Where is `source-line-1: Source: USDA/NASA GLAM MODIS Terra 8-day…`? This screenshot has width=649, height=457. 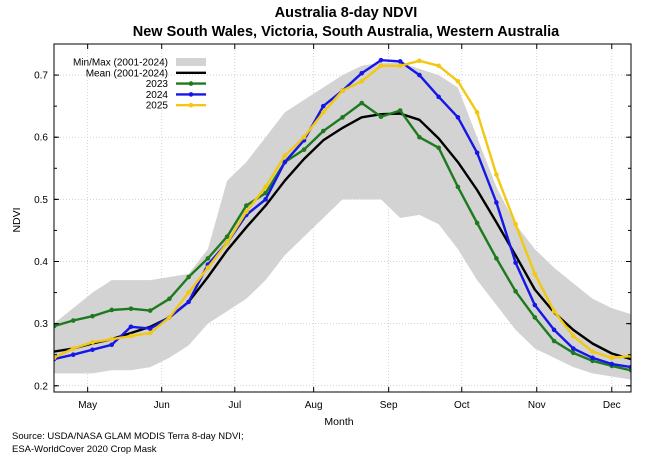
source-line-1: Source: USDA/NASA GLAM MODIS Terra 8-day… is located at coordinates (128, 436).